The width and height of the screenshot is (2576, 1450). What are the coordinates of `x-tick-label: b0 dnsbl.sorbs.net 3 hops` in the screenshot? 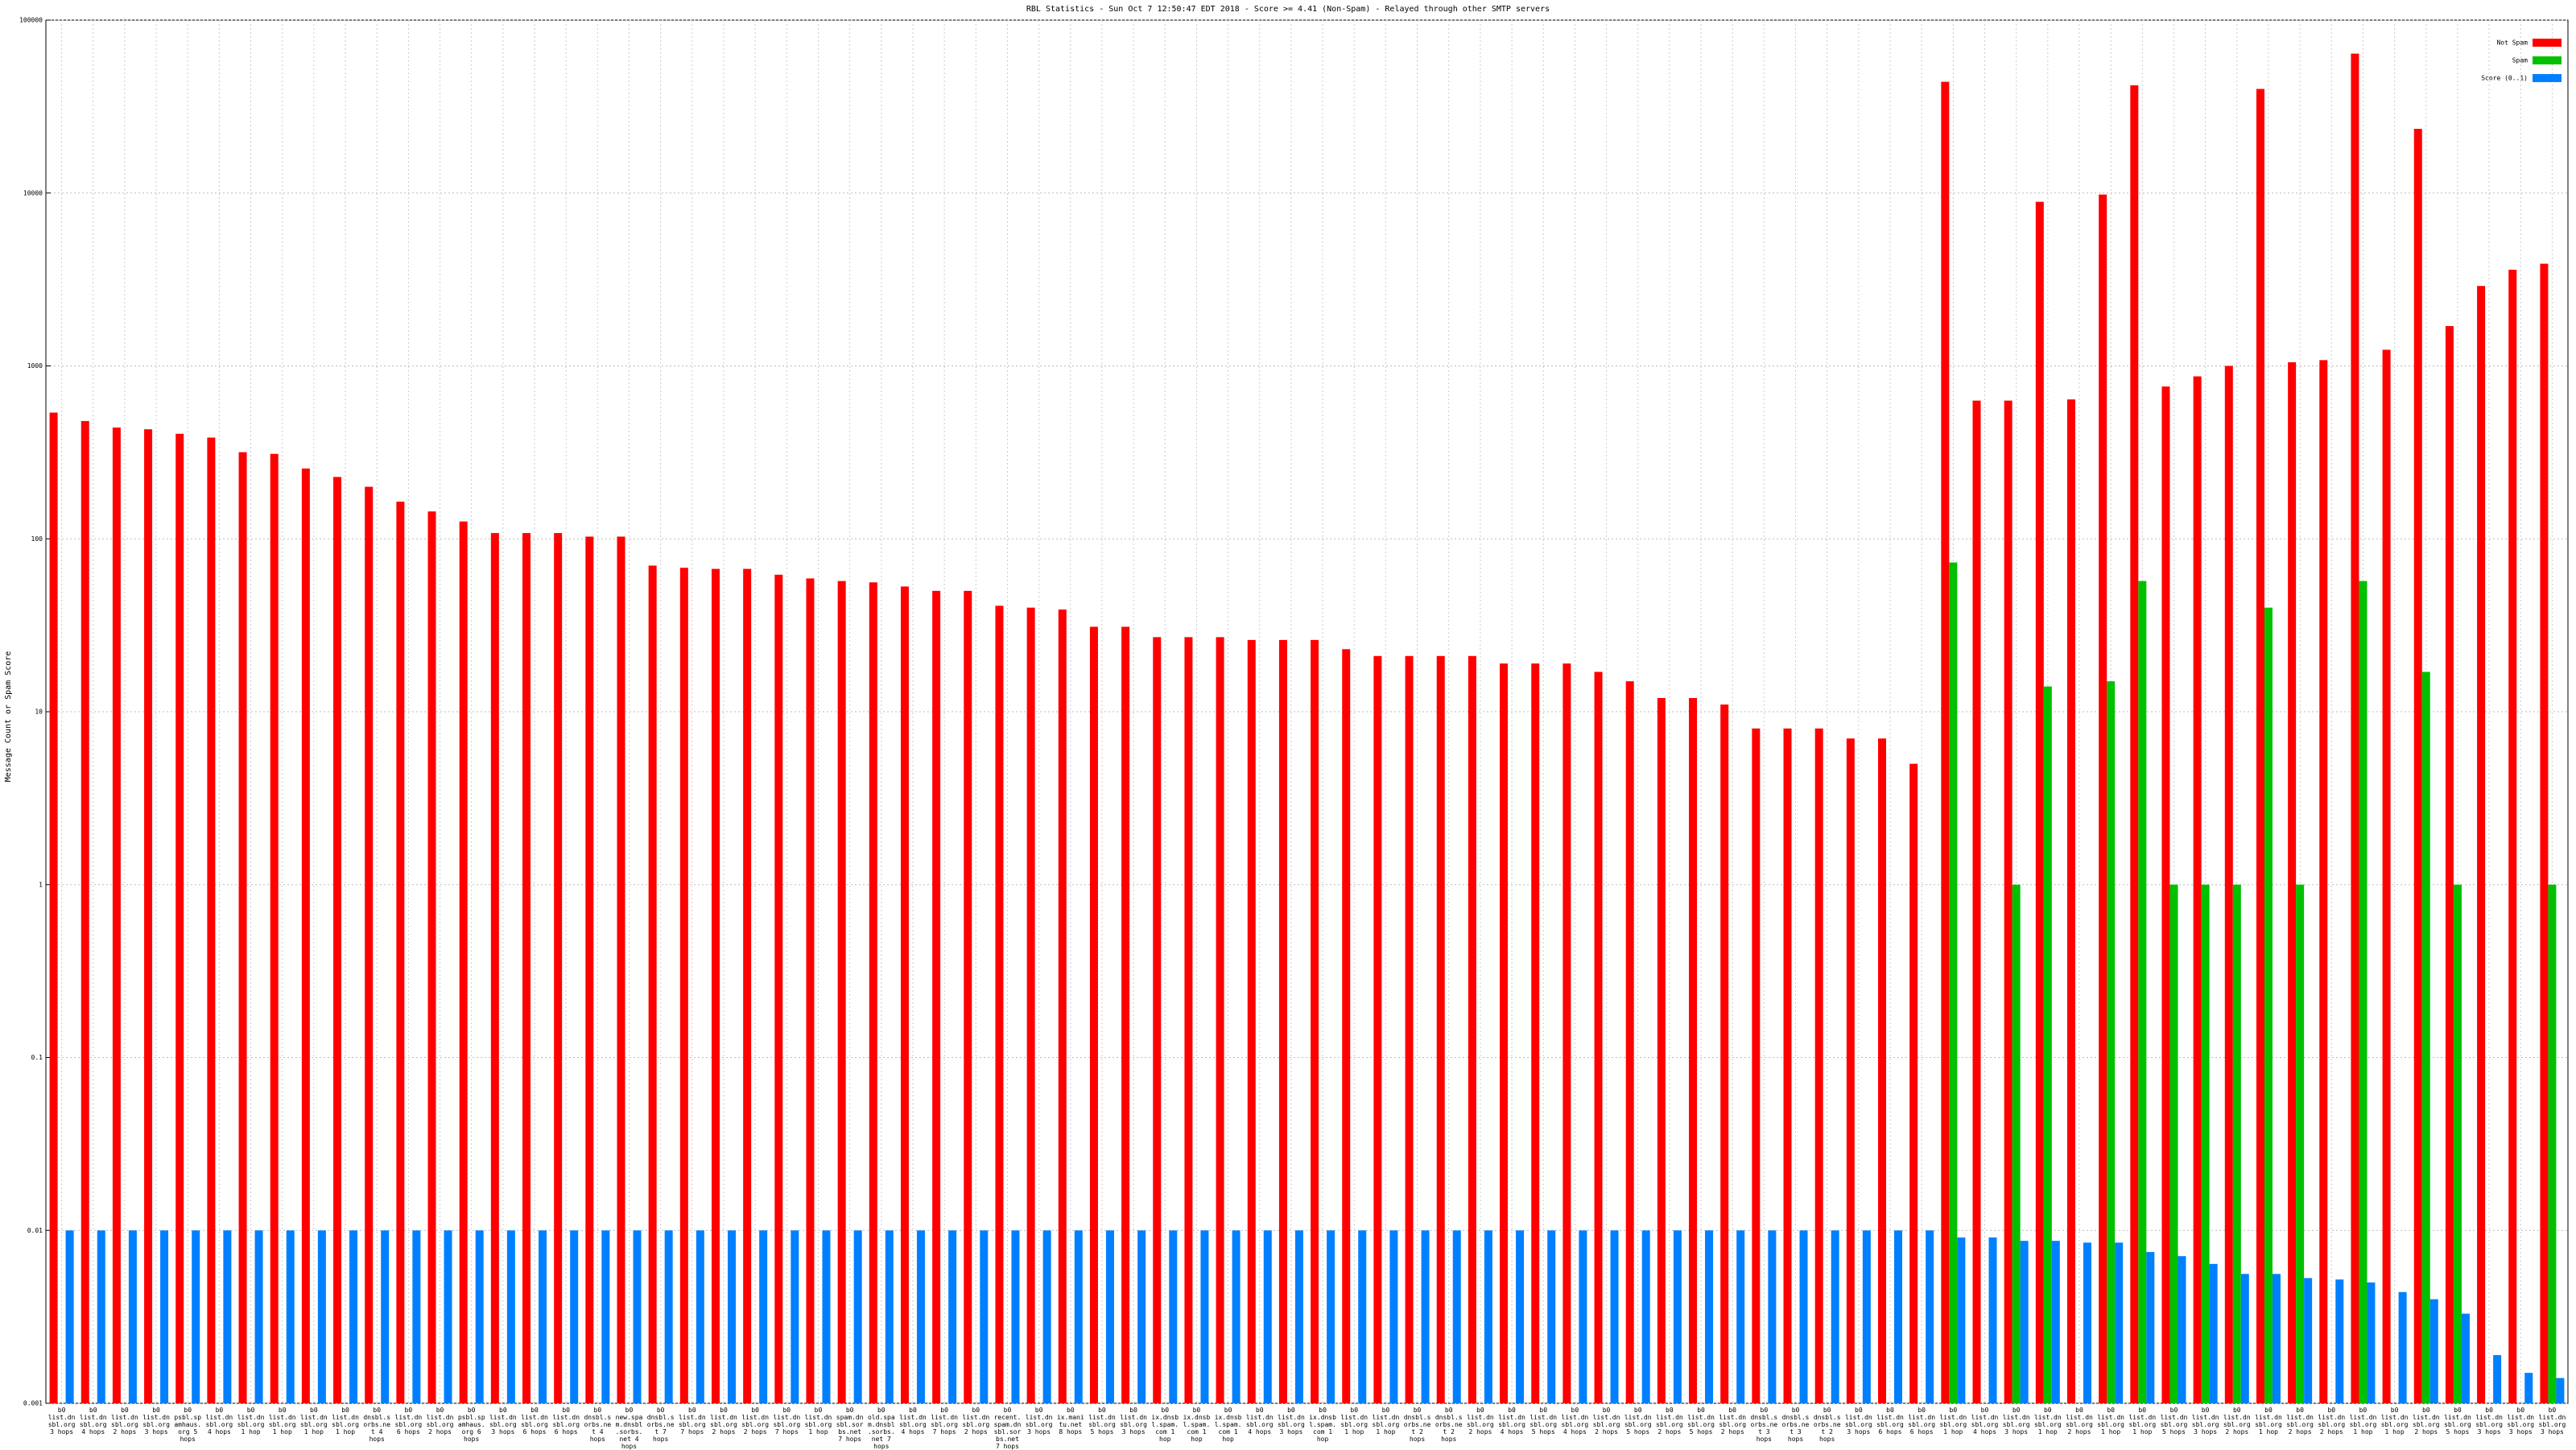 It's located at (1795, 1425).